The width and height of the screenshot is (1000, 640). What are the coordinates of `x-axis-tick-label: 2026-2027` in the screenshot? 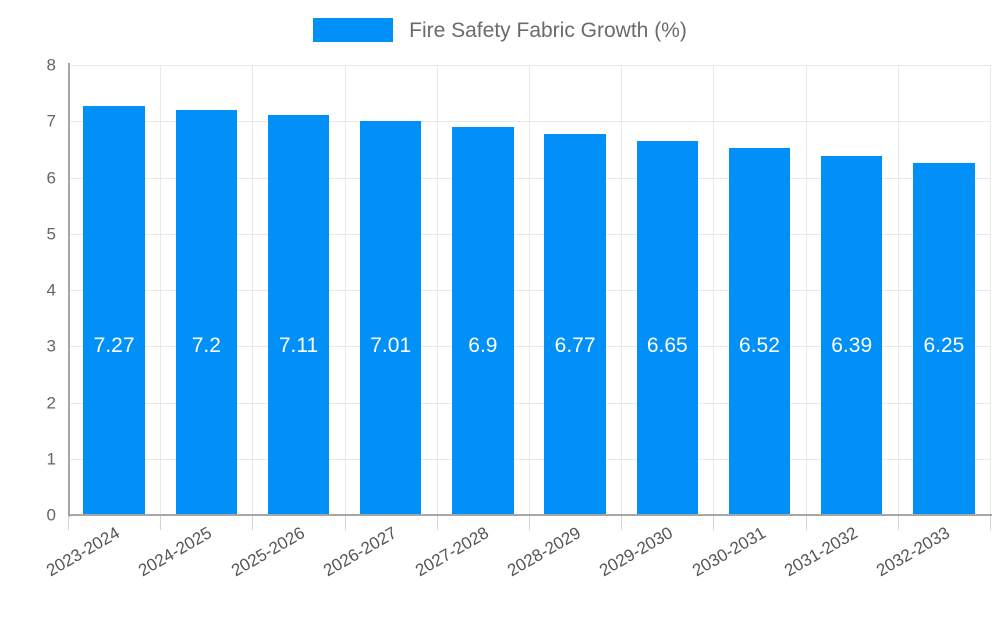 It's located at (359, 552).